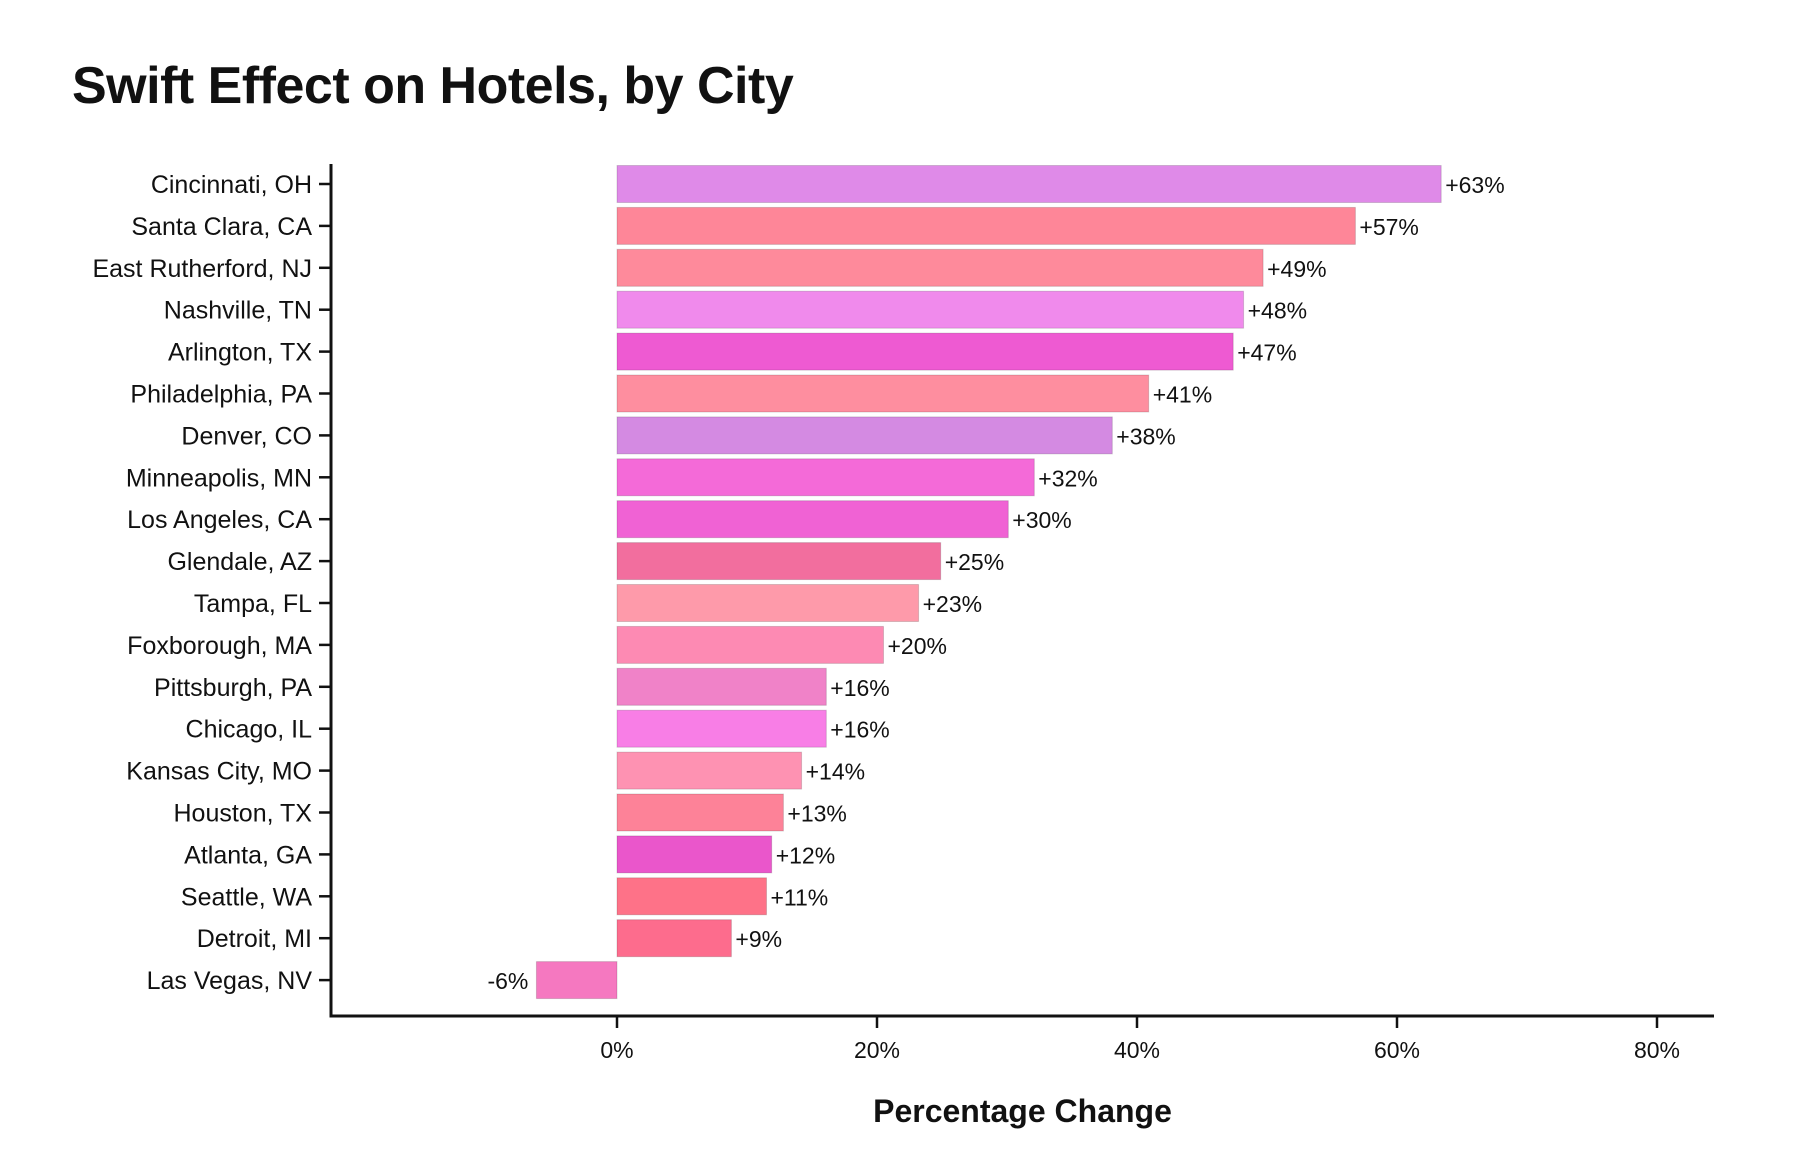 Image resolution: width=1800 pixels, height=1169 pixels. What do you see at coordinates (246, 436) in the screenshot?
I see `category-label: Denver, CO` at bounding box center [246, 436].